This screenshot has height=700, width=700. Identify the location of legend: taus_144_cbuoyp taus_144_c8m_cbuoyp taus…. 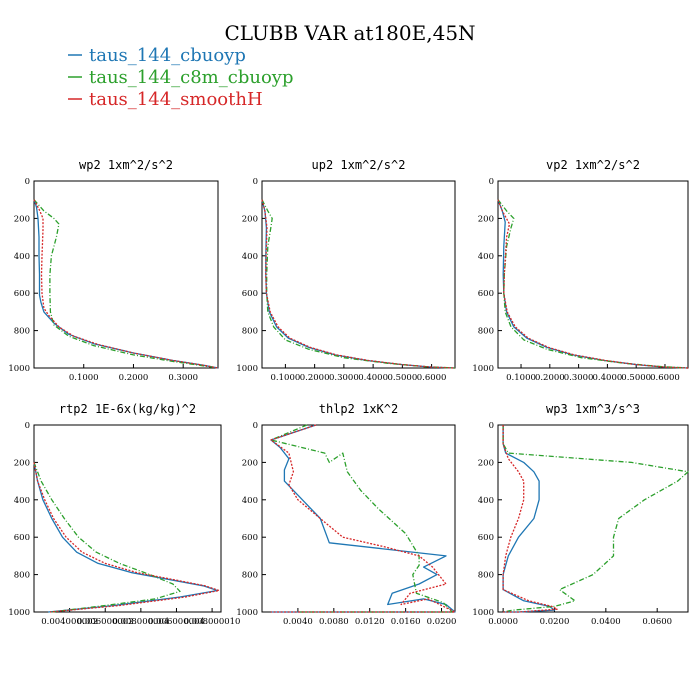
(180, 77).